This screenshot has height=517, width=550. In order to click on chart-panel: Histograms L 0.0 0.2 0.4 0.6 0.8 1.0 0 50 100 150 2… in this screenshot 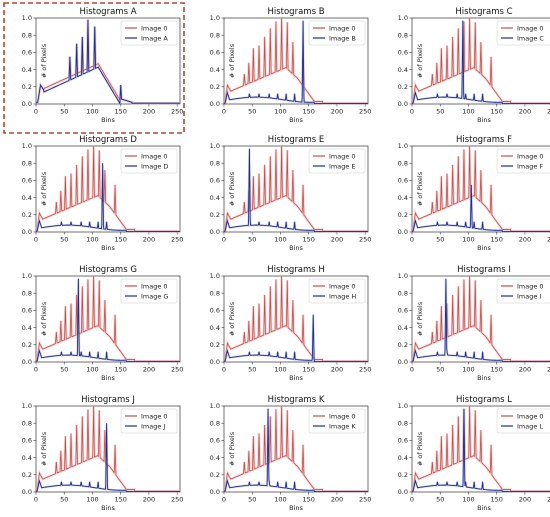, I will do `click(474, 453)`.